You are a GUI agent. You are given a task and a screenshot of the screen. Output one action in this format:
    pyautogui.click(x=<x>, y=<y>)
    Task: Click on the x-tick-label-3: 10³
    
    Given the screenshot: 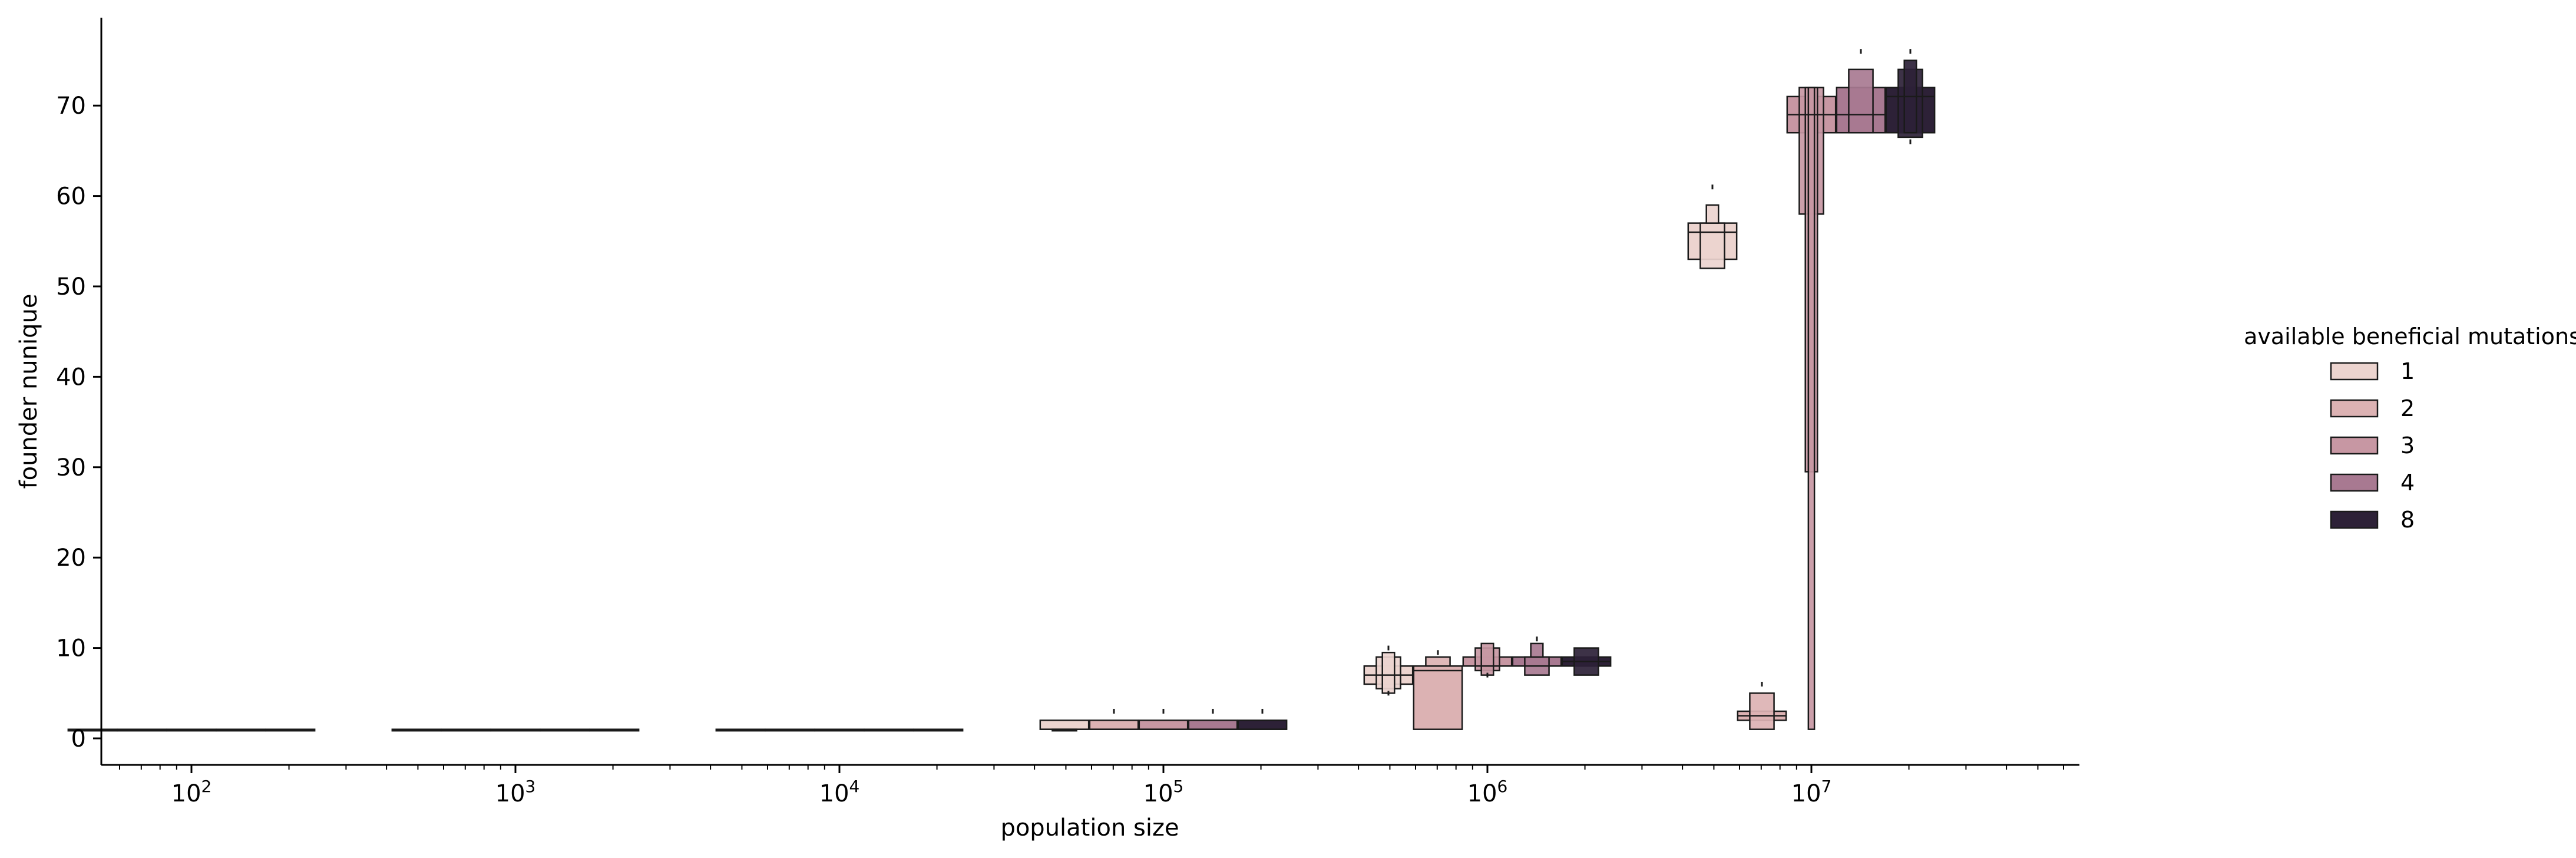 What is the action you would take?
    pyautogui.click(x=515, y=792)
    